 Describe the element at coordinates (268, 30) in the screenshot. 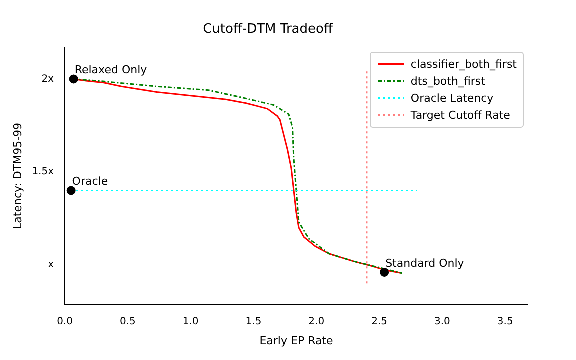

I see `chart-title: Cutoff-DTM Tradeoff` at that location.